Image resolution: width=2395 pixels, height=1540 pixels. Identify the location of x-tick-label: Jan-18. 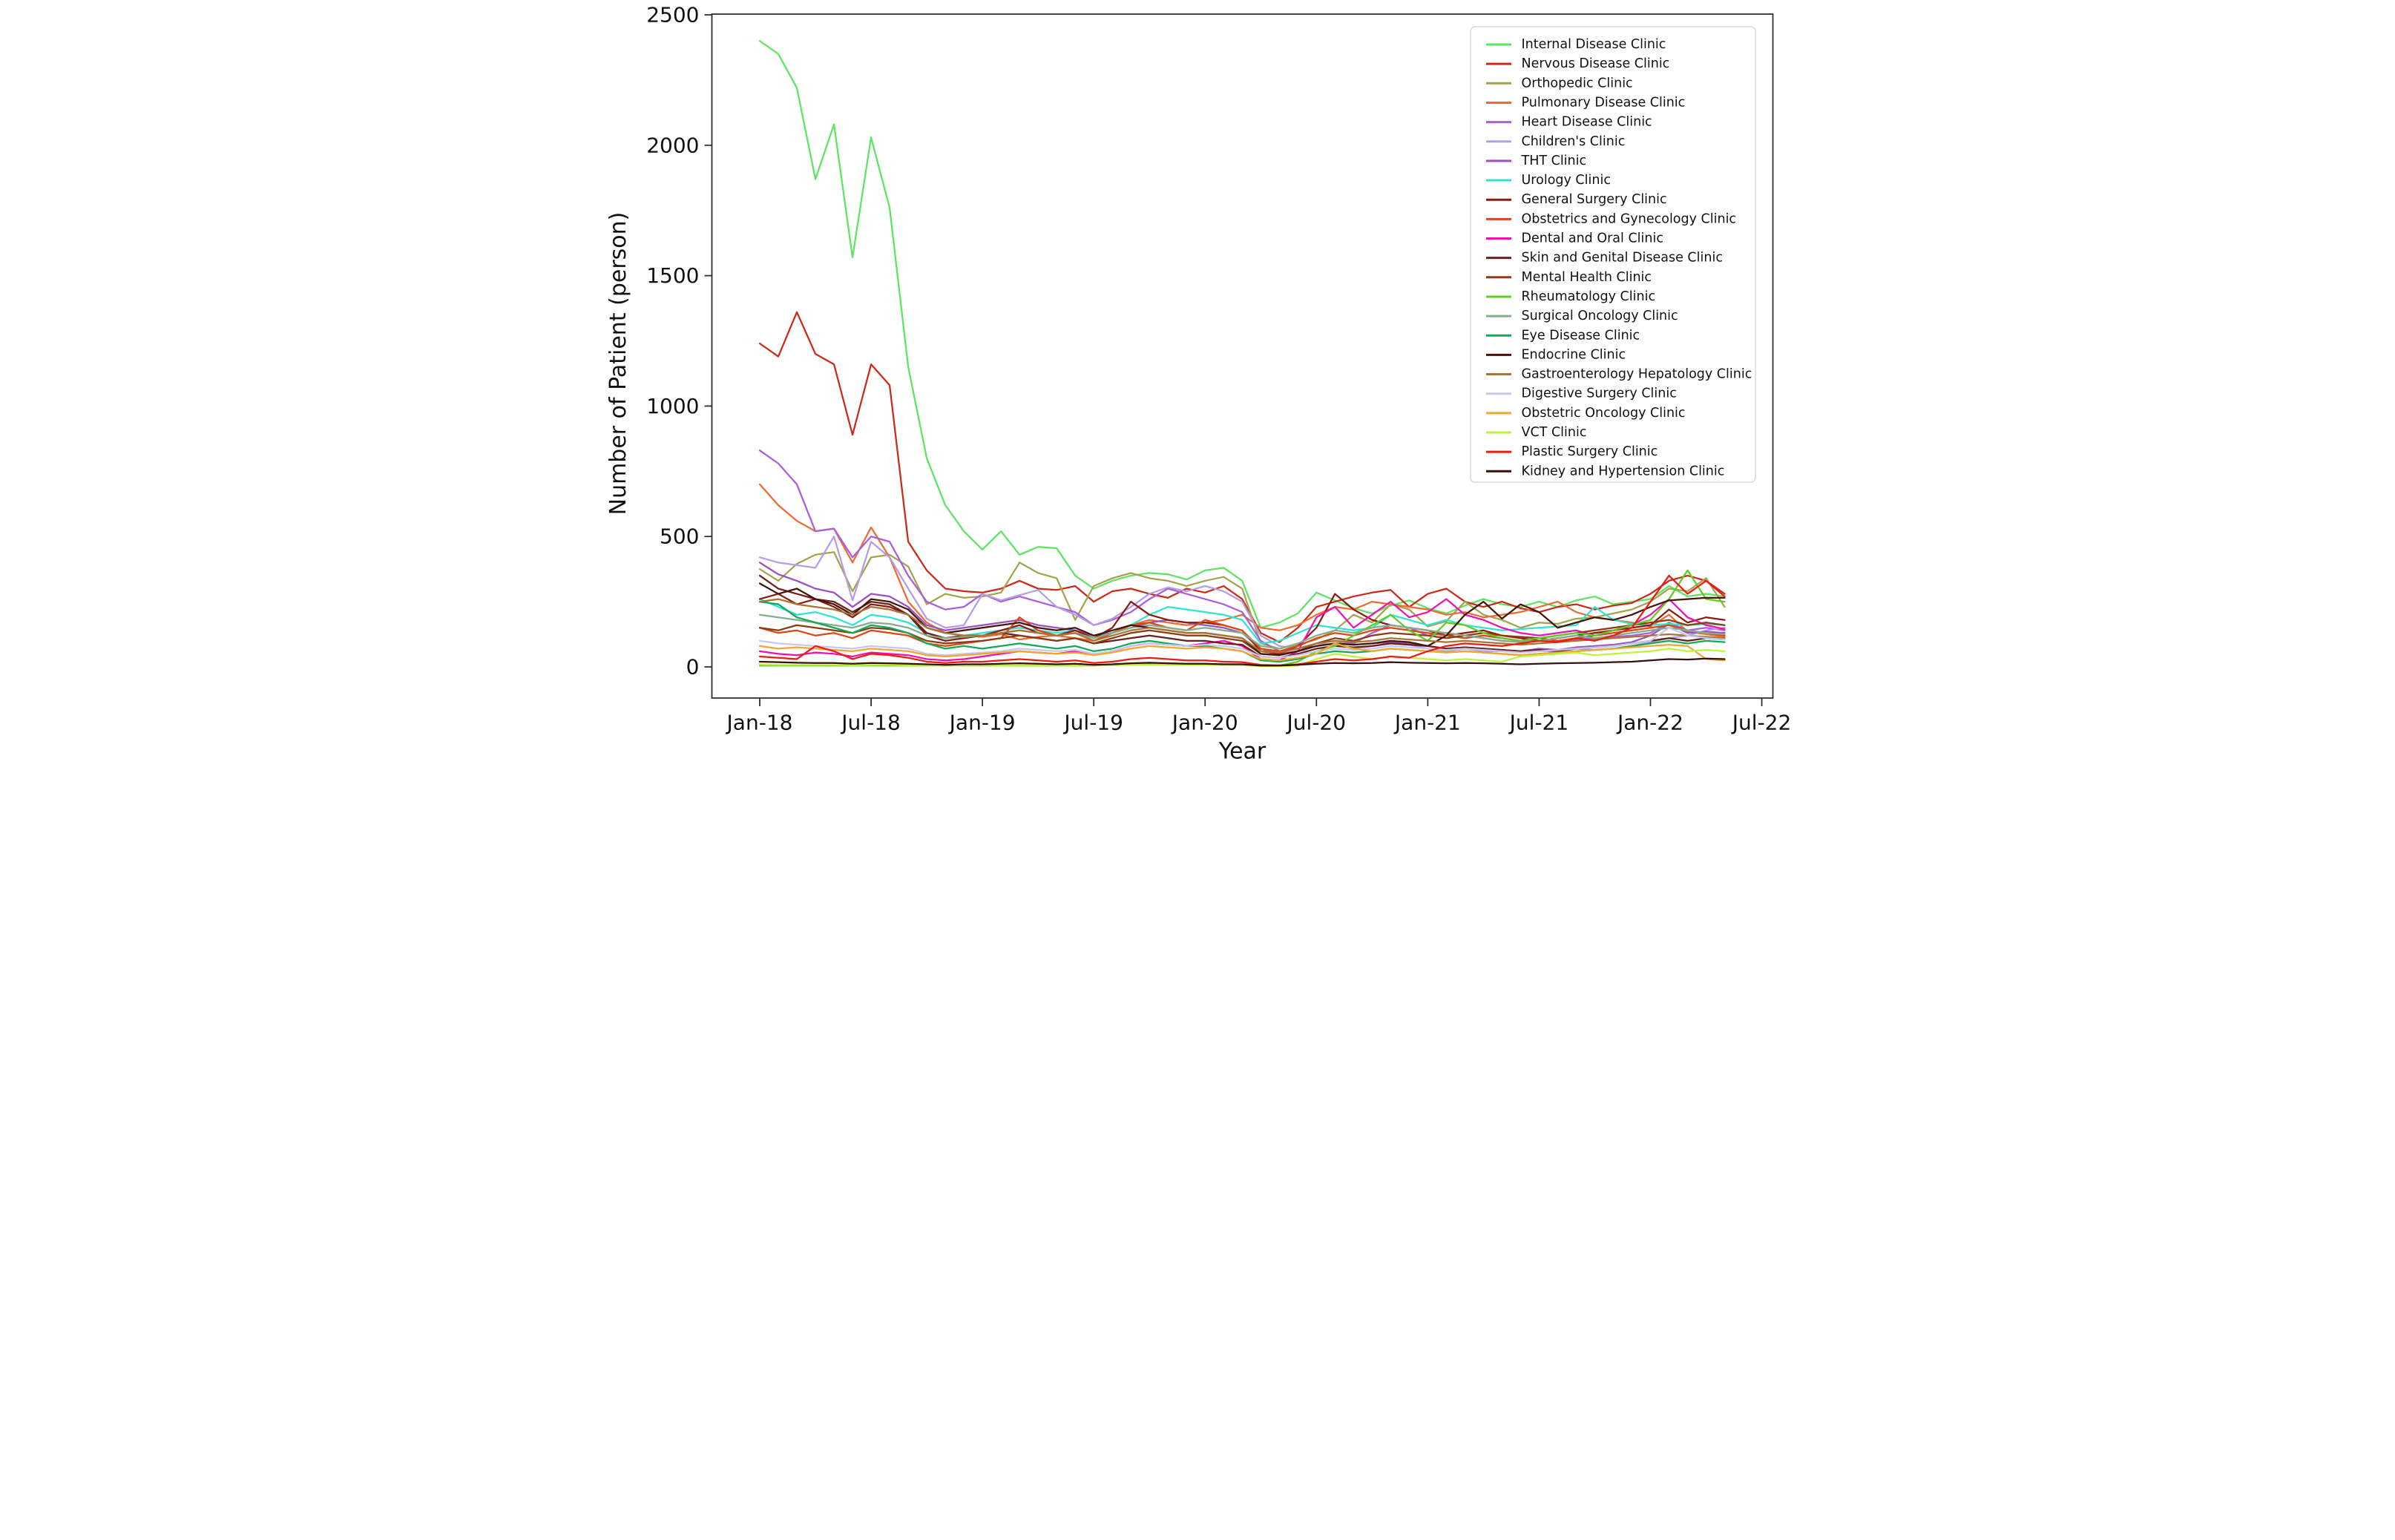
(759, 723).